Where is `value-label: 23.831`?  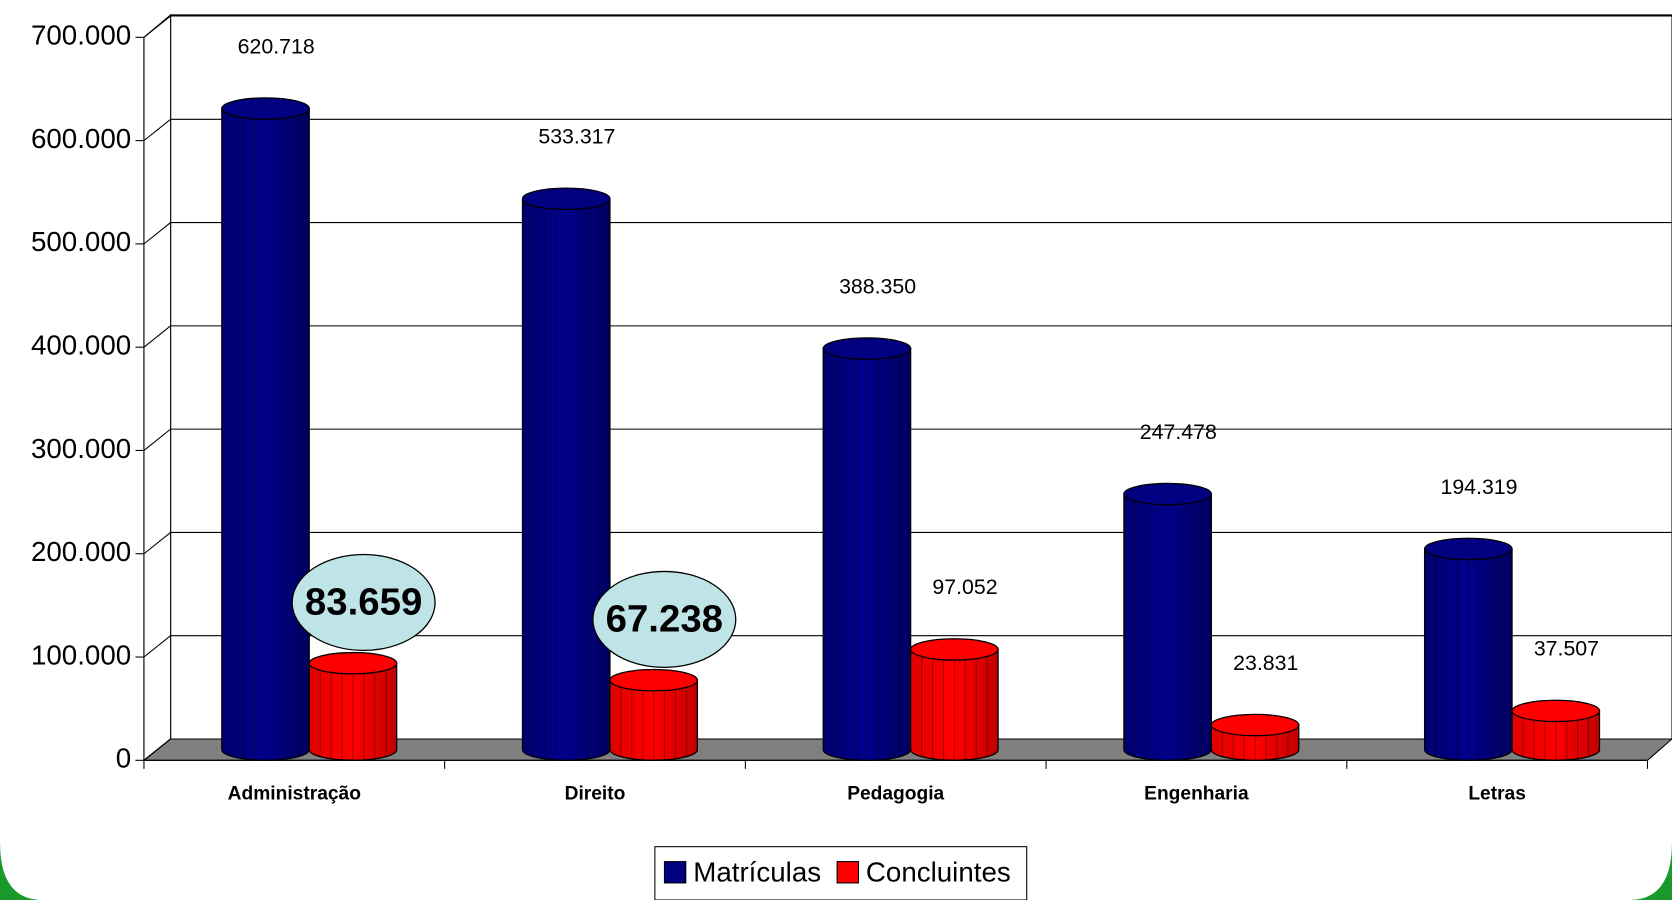
value-label: 23.831 is located at coordinates (1265, 663).